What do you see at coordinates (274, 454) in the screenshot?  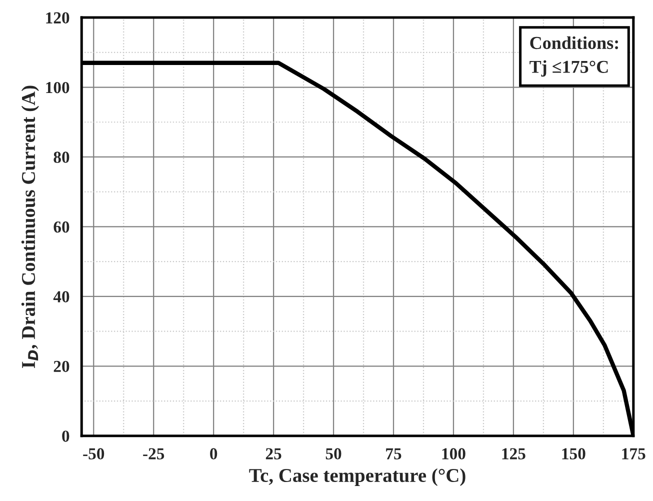 I see `x-tick-label: 25` at bounding box center [274, 454].